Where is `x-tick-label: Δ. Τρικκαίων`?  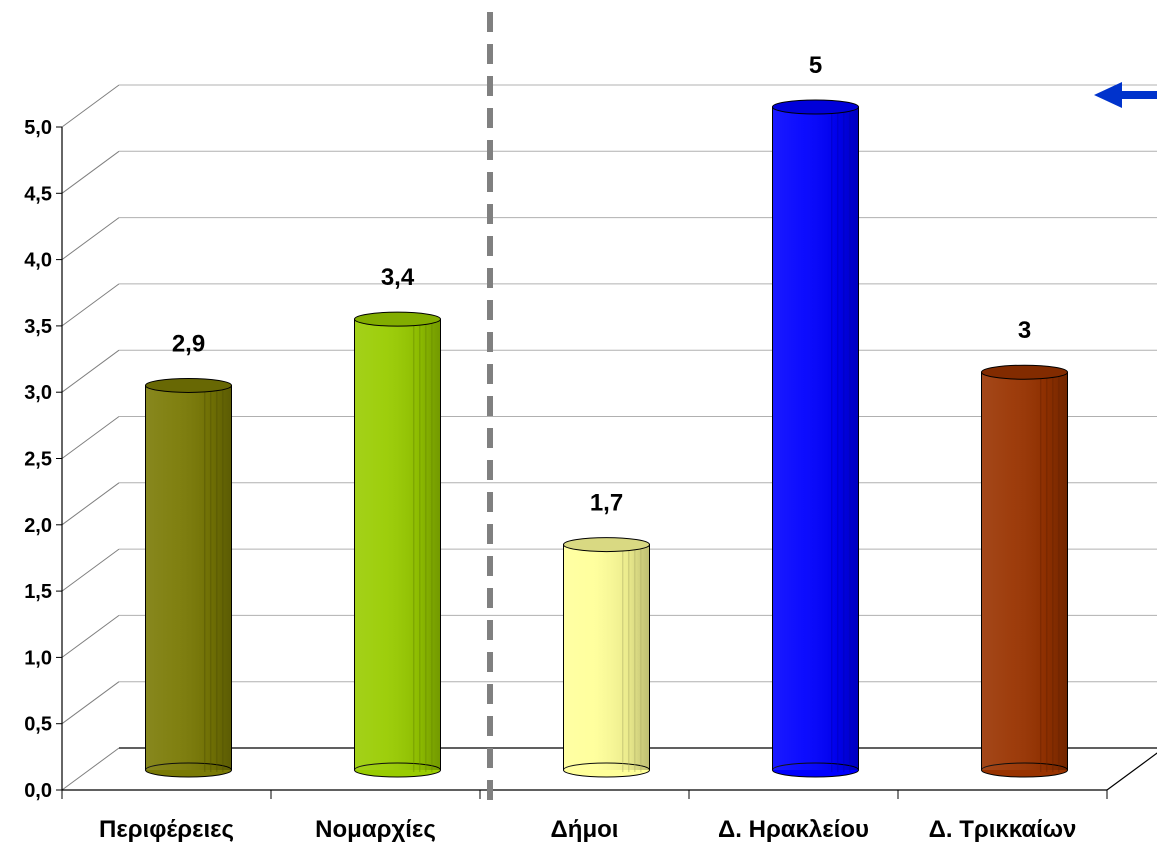
x-tick-label: Δ. Τρικκαίων is located at coordinates (1003, 829).